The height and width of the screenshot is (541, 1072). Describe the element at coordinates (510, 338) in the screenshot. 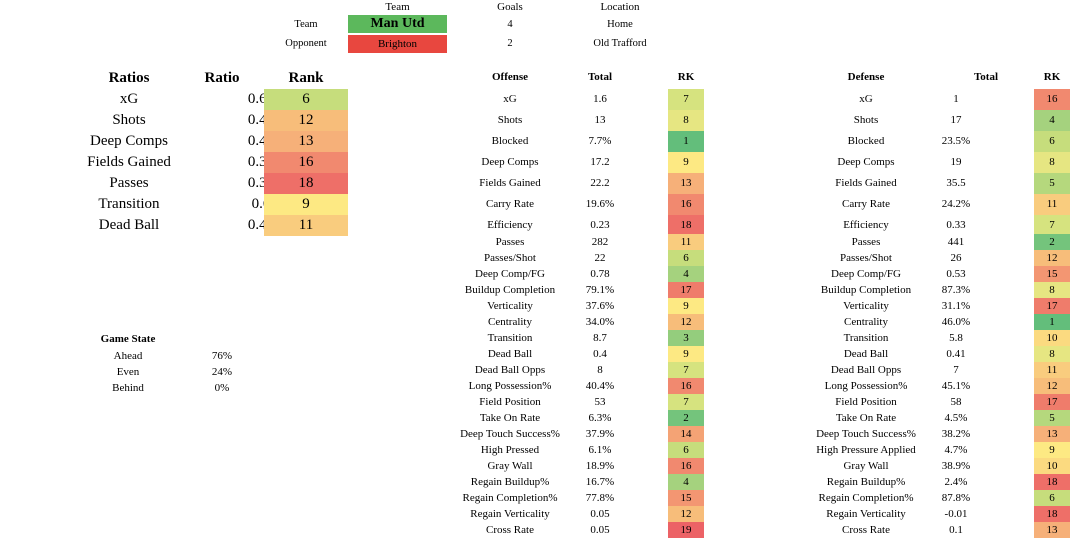

I see `offense-label: Transition` at that location.